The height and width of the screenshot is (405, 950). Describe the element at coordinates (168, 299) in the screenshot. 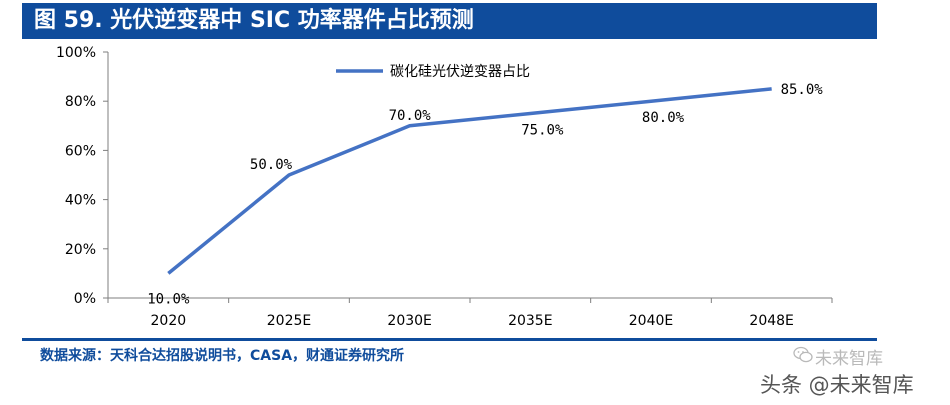

I see `data-label: 10.0%` at that location.